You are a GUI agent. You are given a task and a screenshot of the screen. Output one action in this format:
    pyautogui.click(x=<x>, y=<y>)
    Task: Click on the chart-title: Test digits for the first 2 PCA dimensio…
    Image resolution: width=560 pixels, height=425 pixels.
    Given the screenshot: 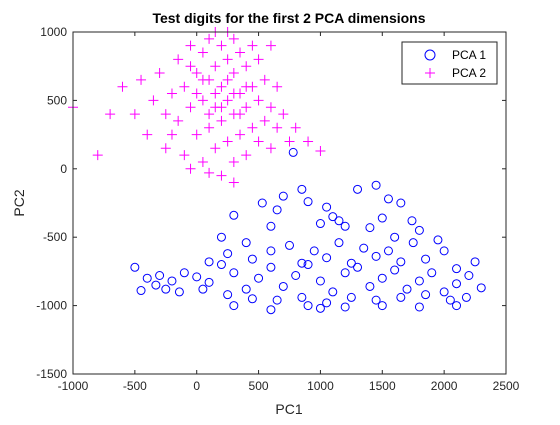 What is the action you would take?
    pyautogui.click(x=288, y=18)
    